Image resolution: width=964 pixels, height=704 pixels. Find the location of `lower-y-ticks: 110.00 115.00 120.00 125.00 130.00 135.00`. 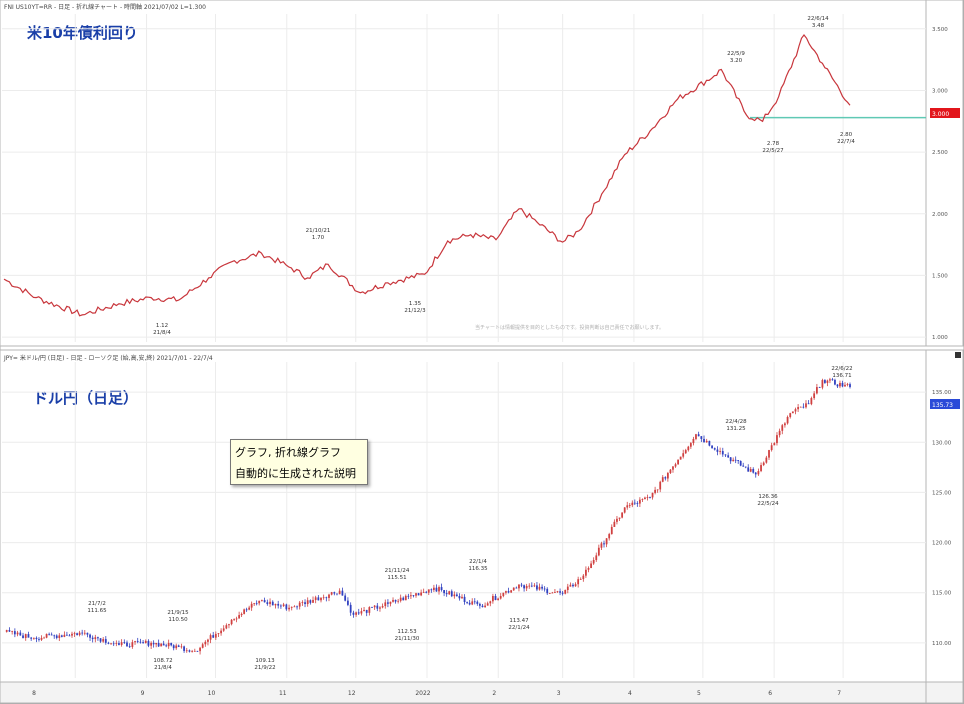

lower-y-ticks: 110.00 115.00 120.00 125.00 130.00 135.00 is located at coordinates (942, 518).